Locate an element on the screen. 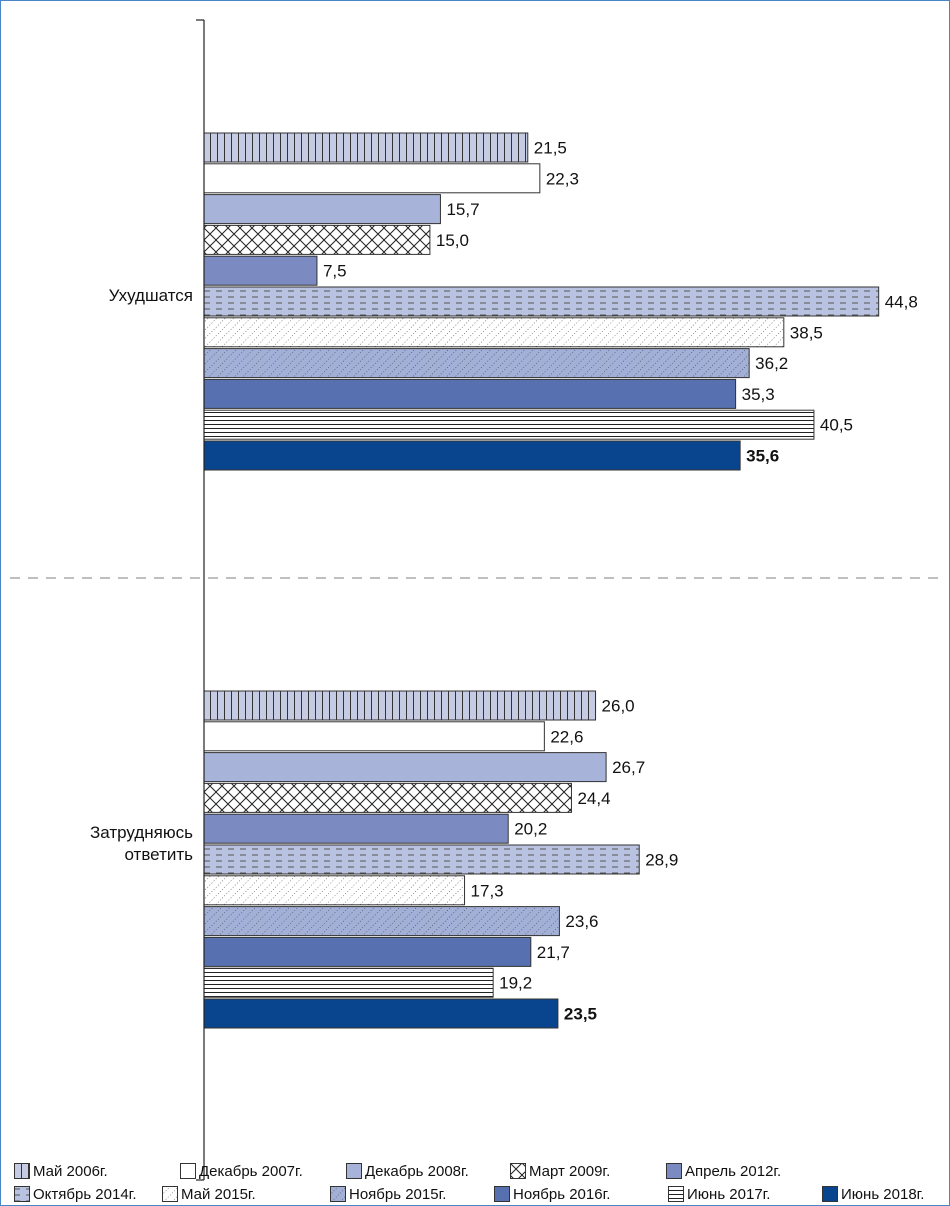  legend-label: Май 2015г. is located at coordinates (218, 1194).